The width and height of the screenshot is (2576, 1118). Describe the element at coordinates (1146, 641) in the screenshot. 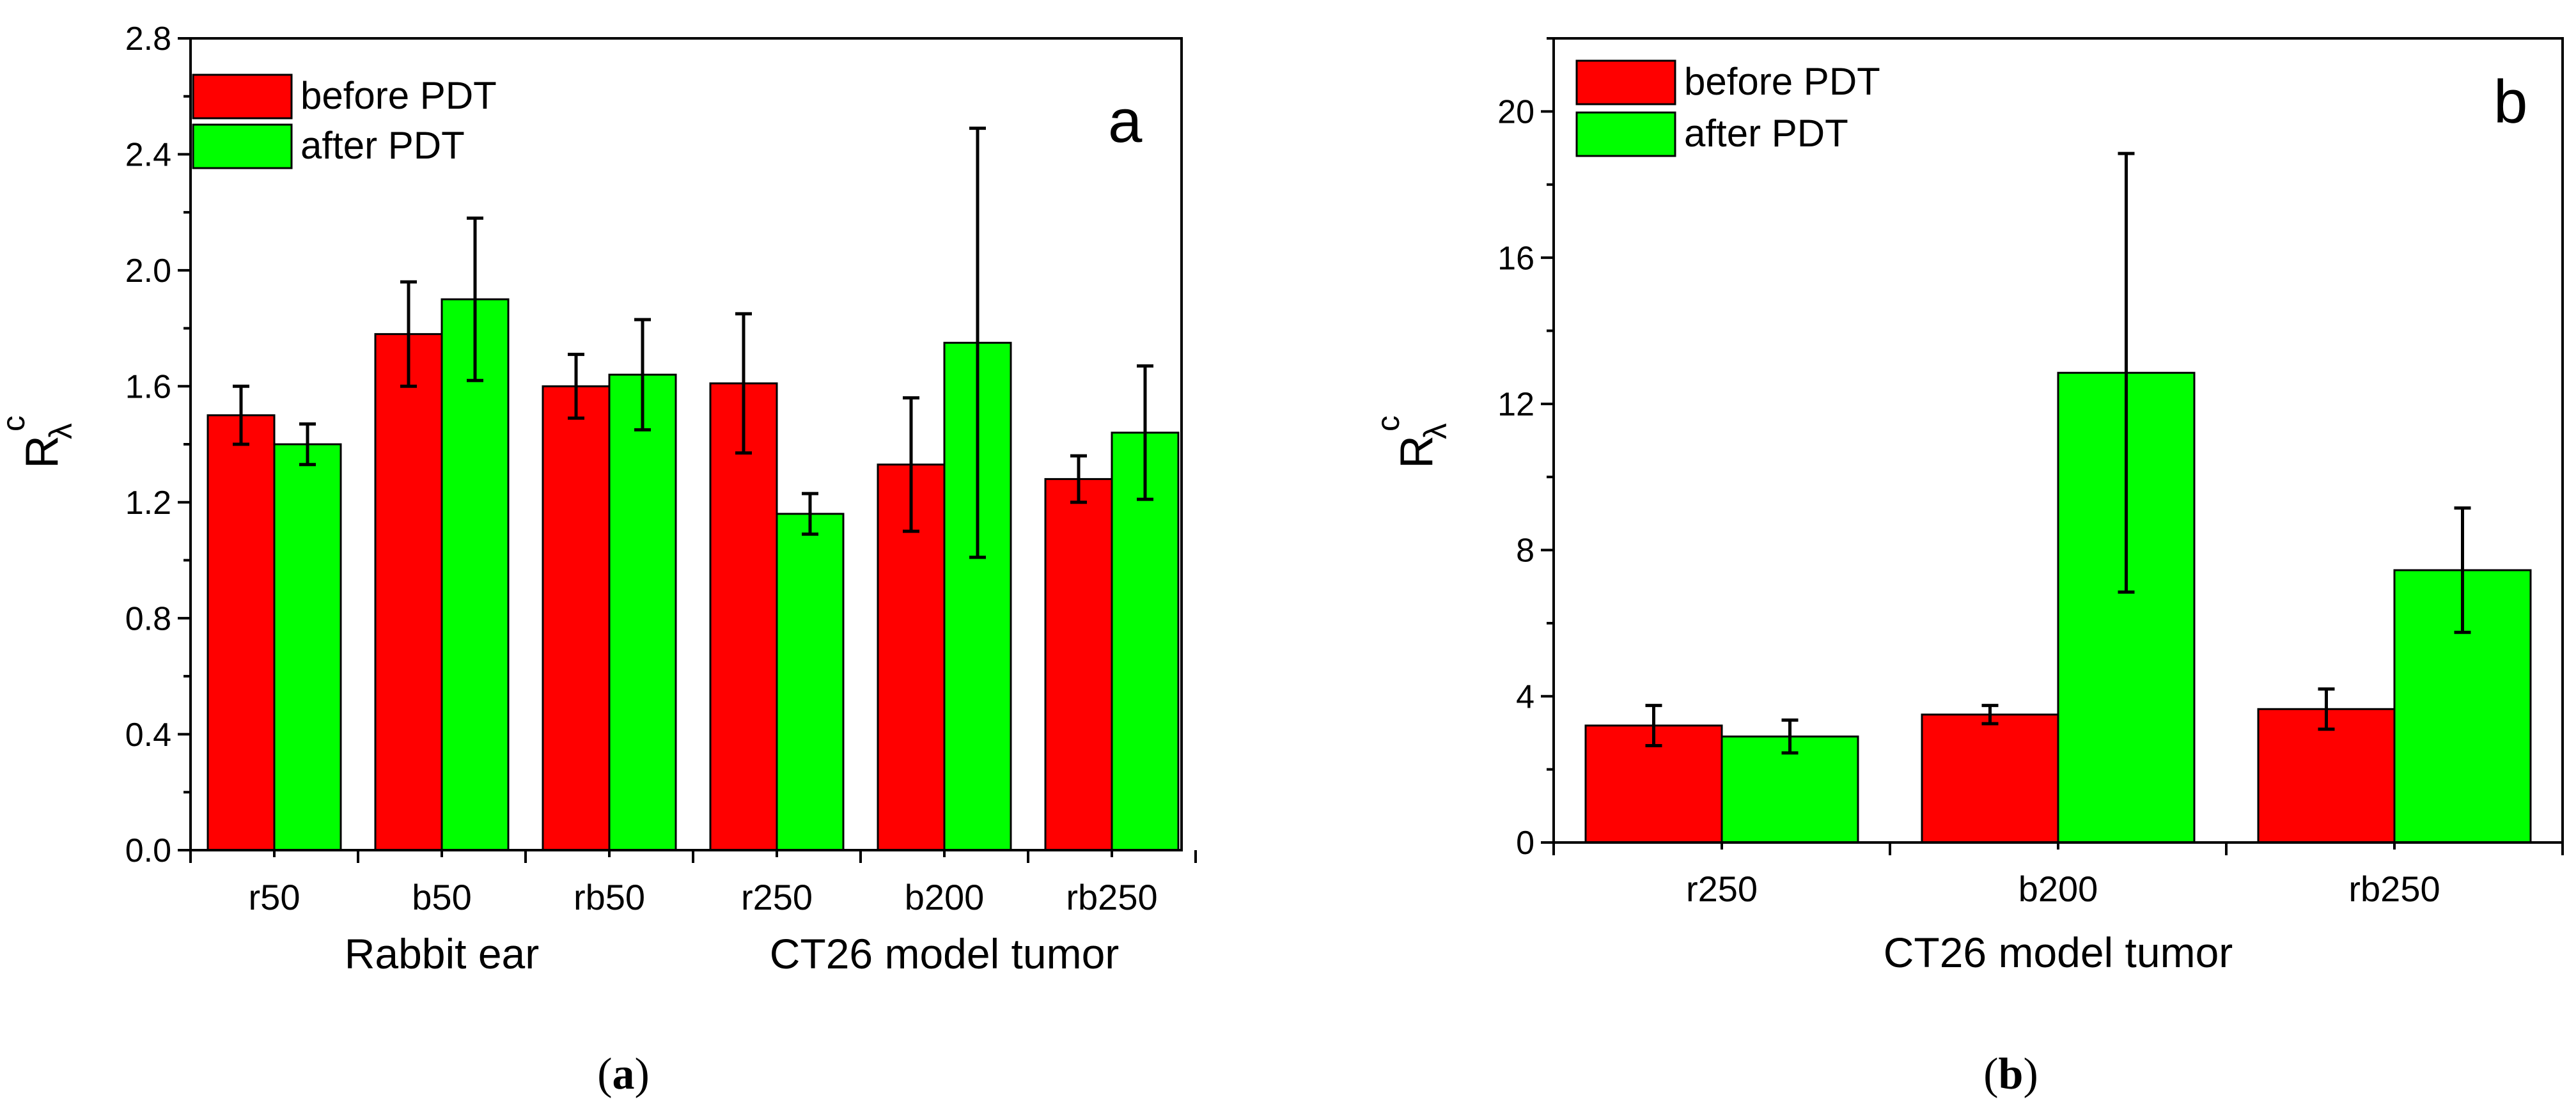

I see `bar-after-rb250` at that location.